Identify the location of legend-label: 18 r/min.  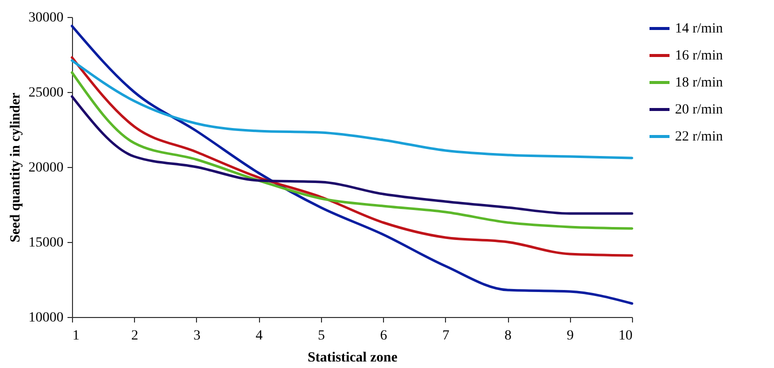
(699, 83).